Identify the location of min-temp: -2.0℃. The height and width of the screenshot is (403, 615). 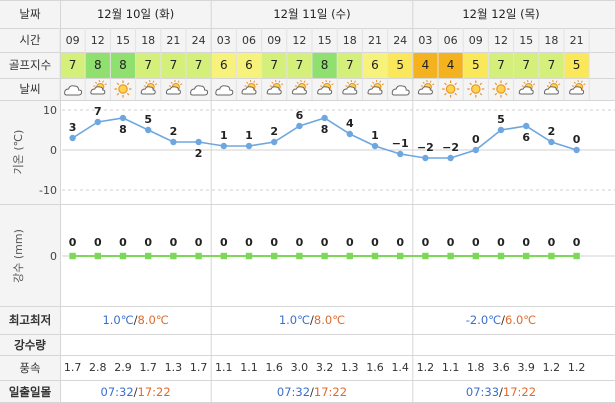
(483, 320).